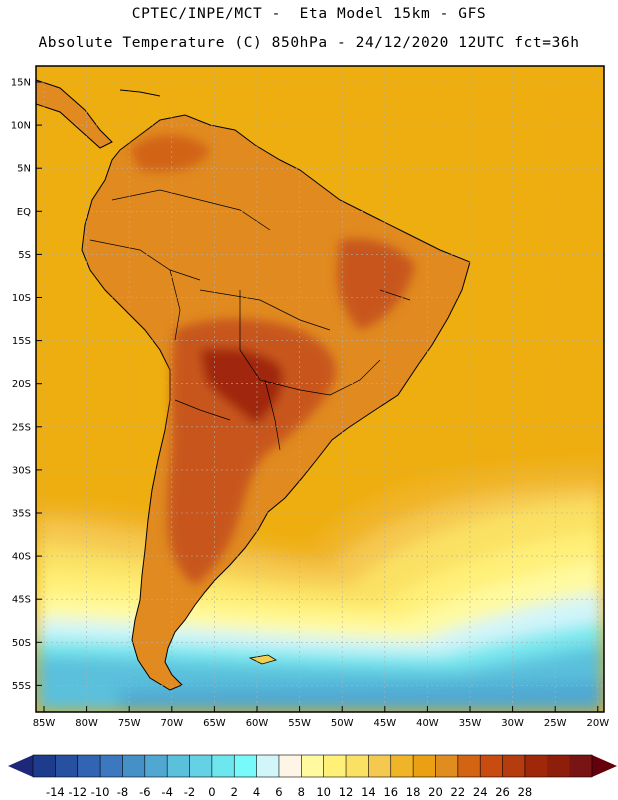 This screenshot has height=800, width=618. What do you see at coordinates (309, 14) in the screenshot?
I see `chart-title-line1: CPTEC/INPE/MCT - Eta Model 15km - GFS` at bounding box center [309, 14].